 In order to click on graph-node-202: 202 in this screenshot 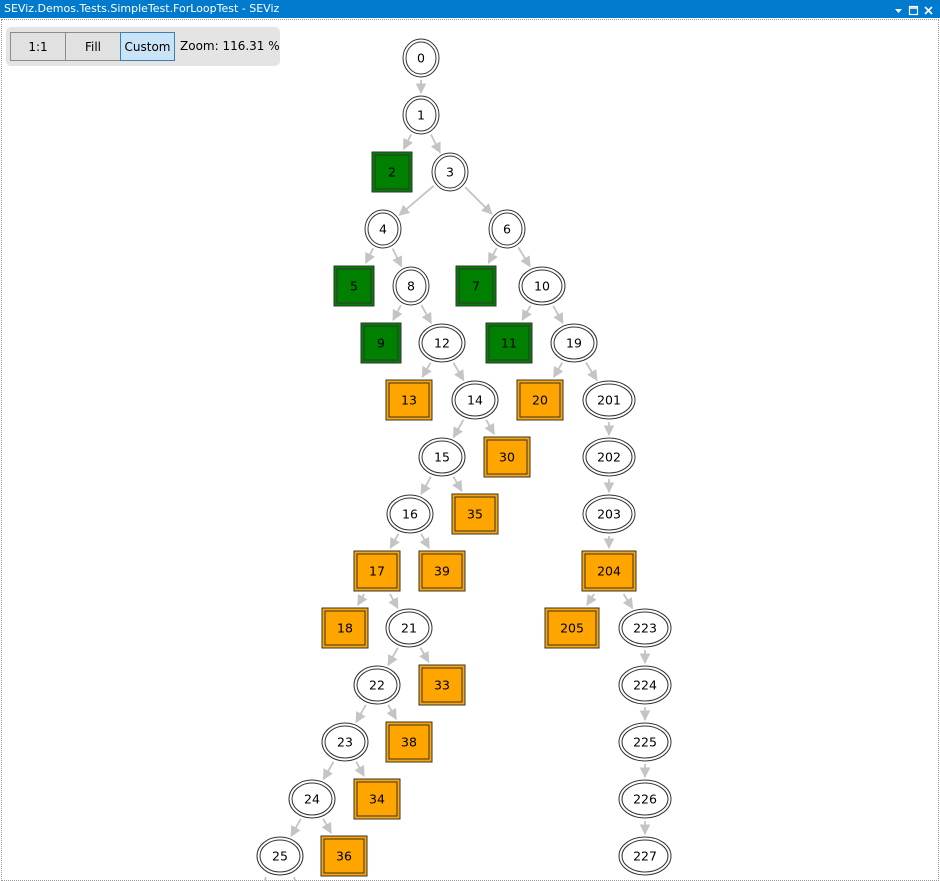, I will do `click(609, 457)`.